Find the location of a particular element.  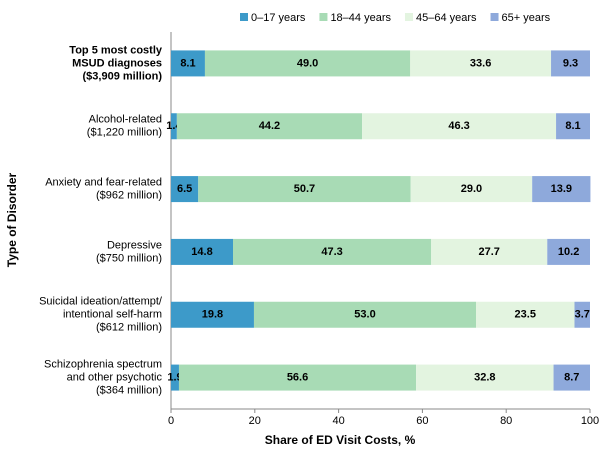

data-label: 9.3 is located at coordinates (570, 63).